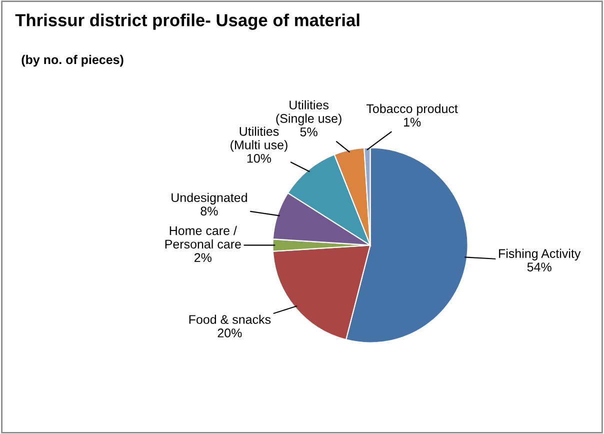 This screenshot has height=434, width=604. What do you see at coordinates (309, 113) in the screenshot?
I see `slice-label: Utilities (Single use)` at bounding box center [309, 113].